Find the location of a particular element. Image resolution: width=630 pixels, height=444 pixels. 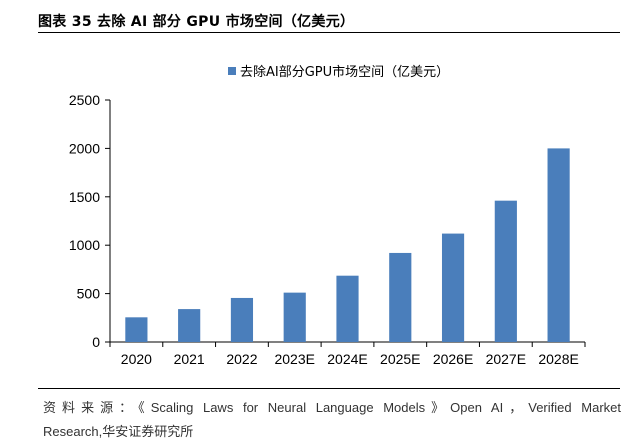

x-tick-label: 2027E is located at coordinates (506, 359).